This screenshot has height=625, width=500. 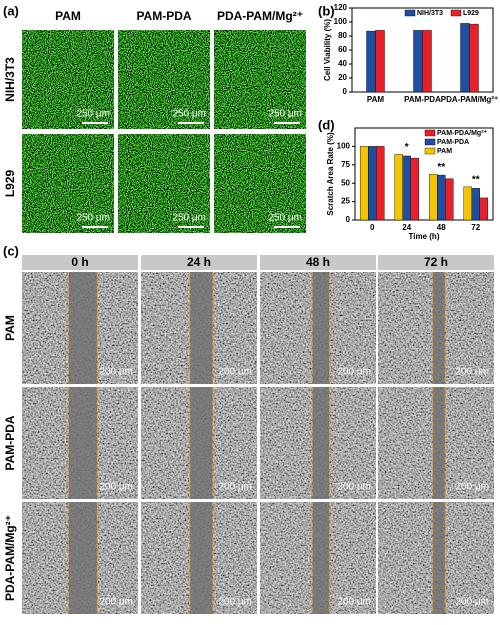 I want to click on row-title: PDA-PAM/Mg²⁺, so click(x=10, y=558).